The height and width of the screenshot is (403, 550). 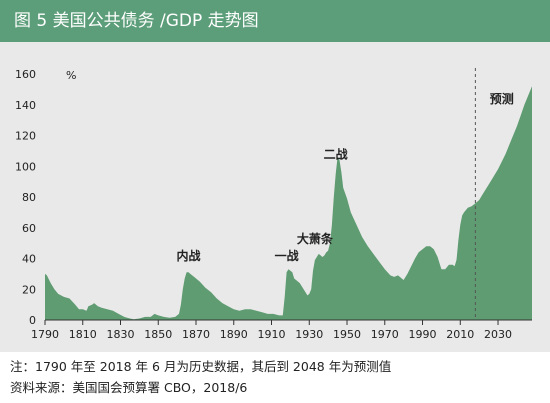 What do you see at coordinates (32, 320) in the screenshot?
I see `y-tick-label: 0` at bounding box center [32, 320].